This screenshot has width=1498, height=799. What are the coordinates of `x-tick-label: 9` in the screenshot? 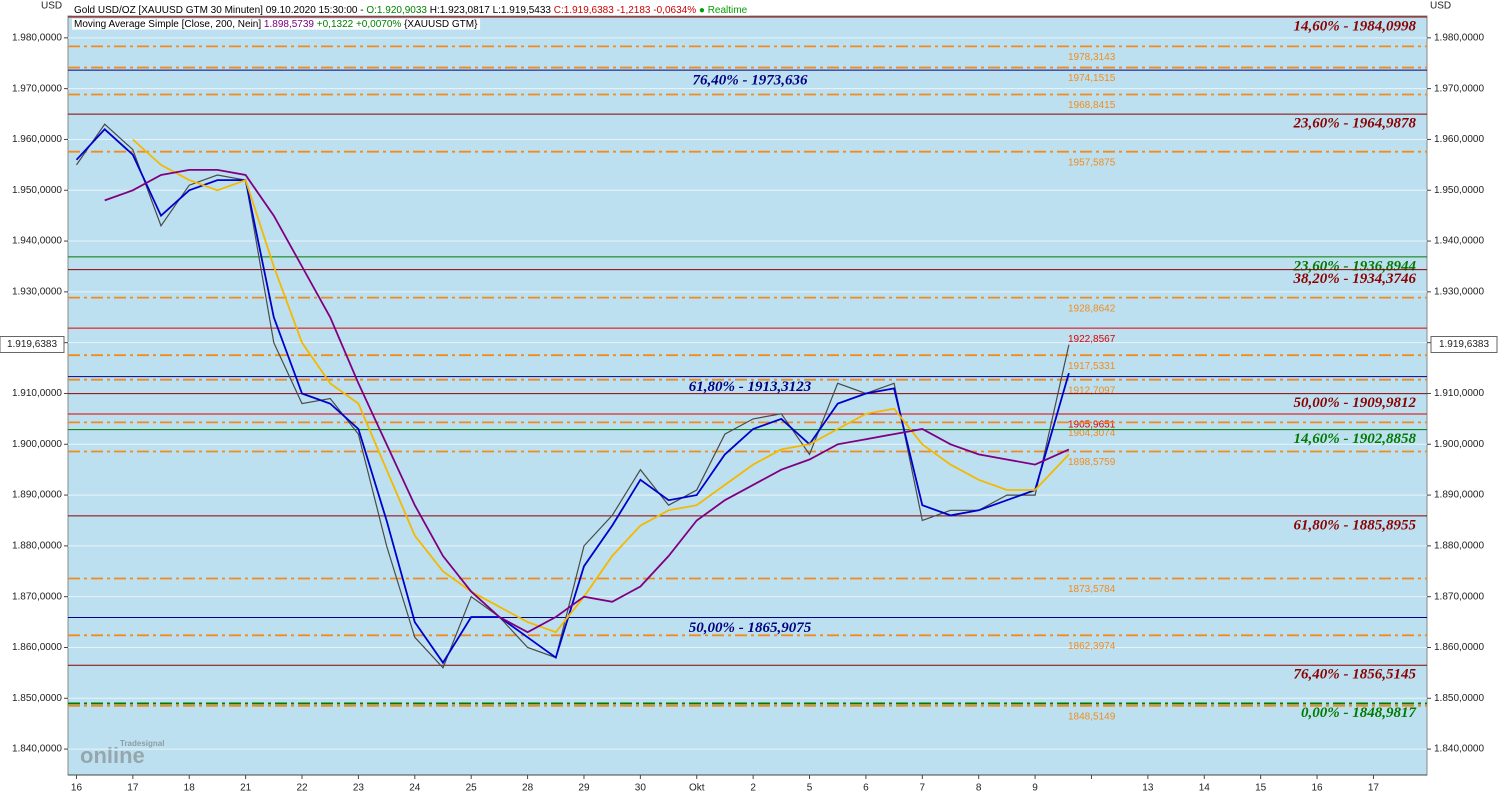 It's located at (1035, 788).